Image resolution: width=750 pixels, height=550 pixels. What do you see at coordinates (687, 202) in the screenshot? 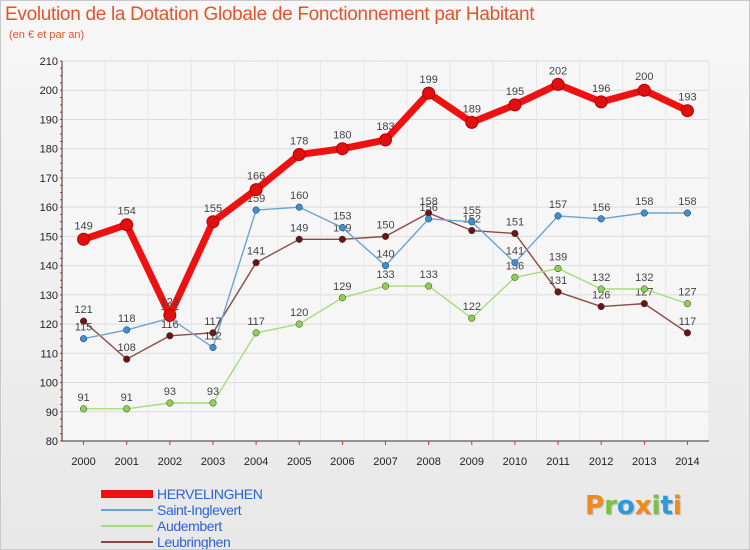
I see `data-label-saint-inglevert: 158` at bounding box center [687, 202].